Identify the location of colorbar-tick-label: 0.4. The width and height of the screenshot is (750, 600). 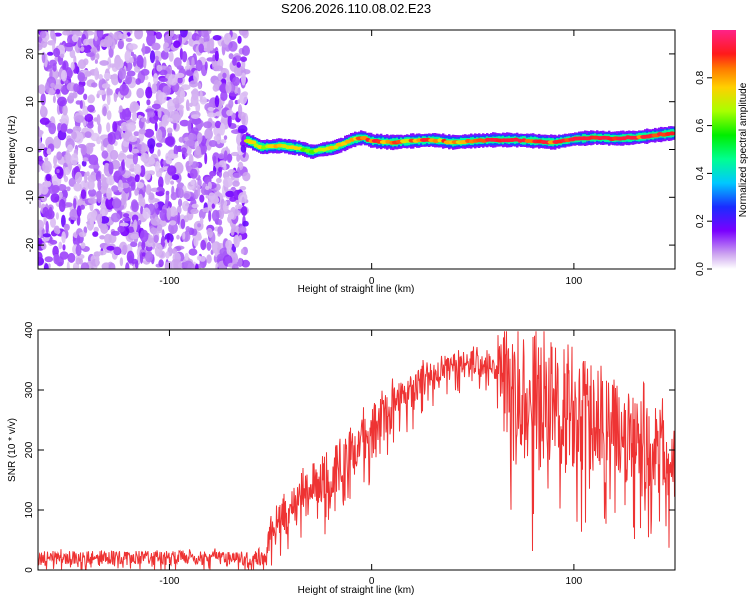
(700, 173).